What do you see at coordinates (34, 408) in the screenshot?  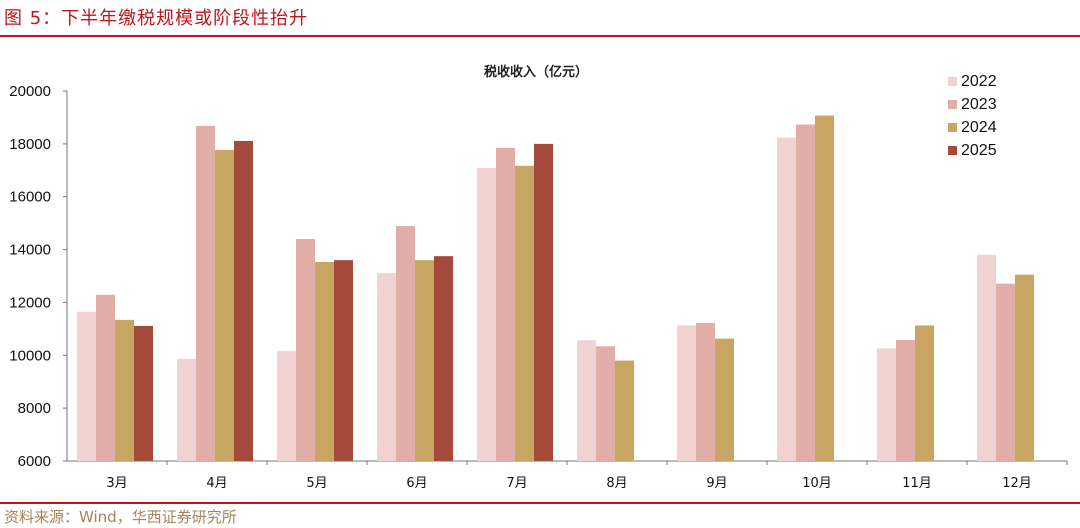 I see `y-tick-label: 8000` at bounding box center [34, 408].